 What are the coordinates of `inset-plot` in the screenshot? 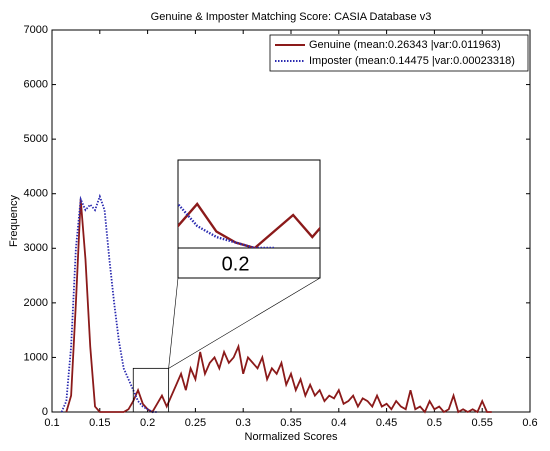 It's located at (249, 225).